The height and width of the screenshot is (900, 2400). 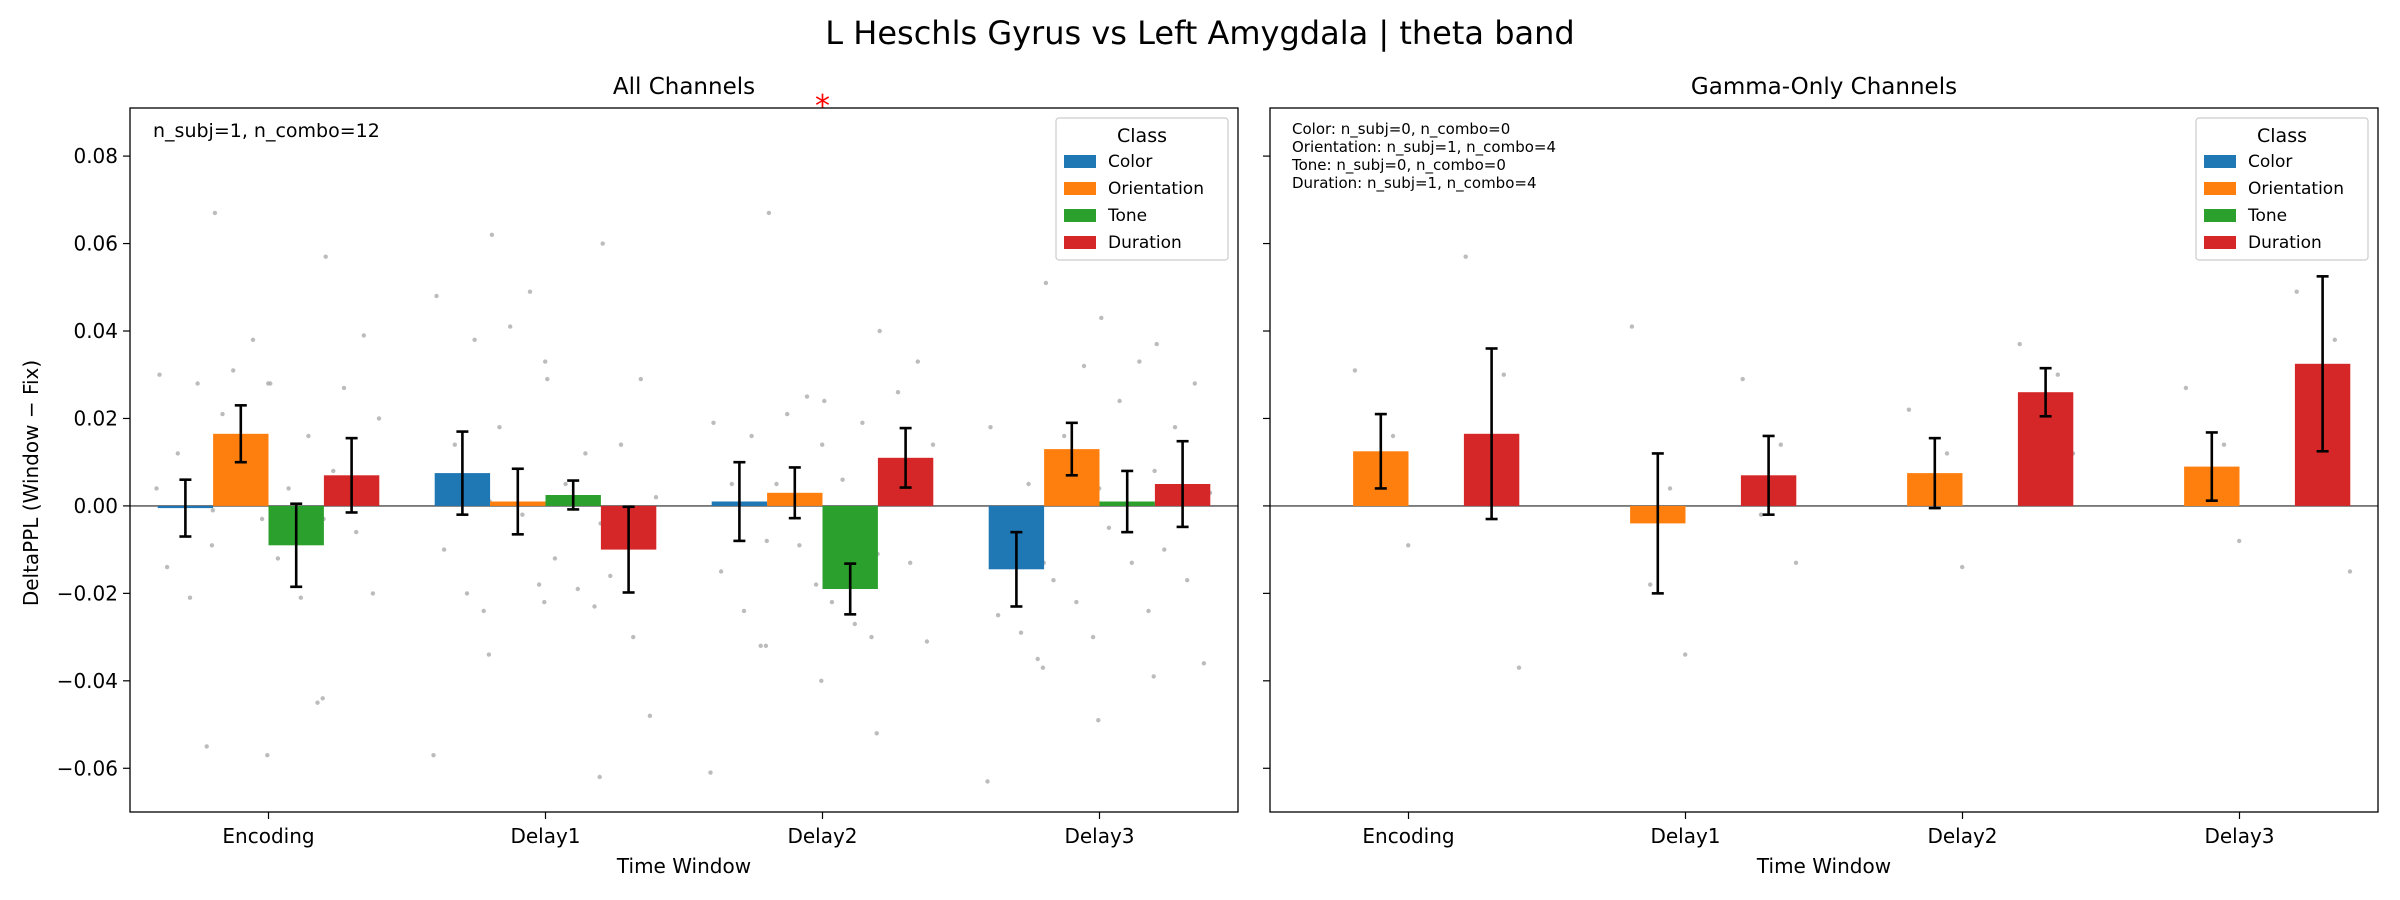 I want to click on count-annotation-line-2: Orientation: n_subj=1, n_combo=4, so click(x=1424, y=147).